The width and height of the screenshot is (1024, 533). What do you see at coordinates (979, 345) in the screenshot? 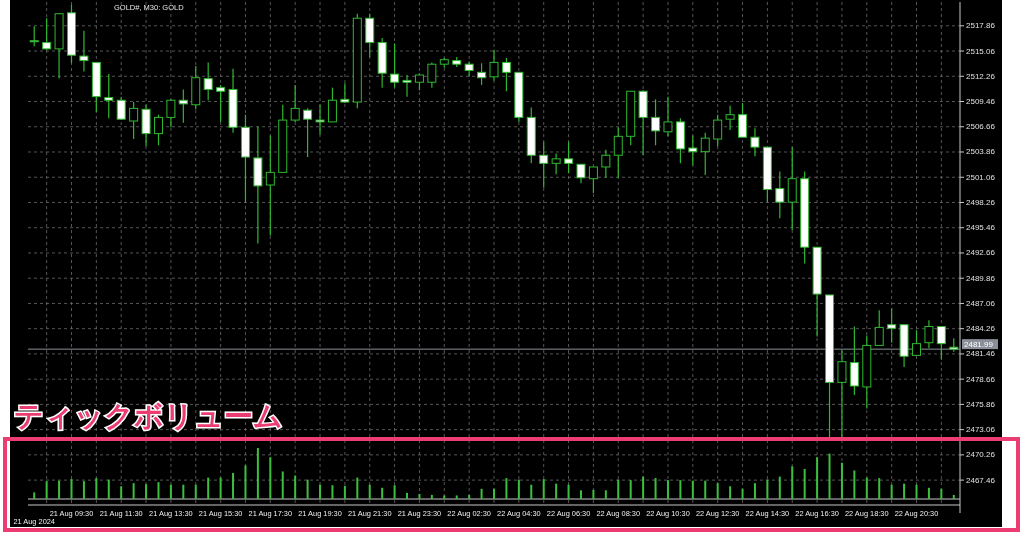
I see `ref-line-label: 2481.99` at bounding box center [979, 345].